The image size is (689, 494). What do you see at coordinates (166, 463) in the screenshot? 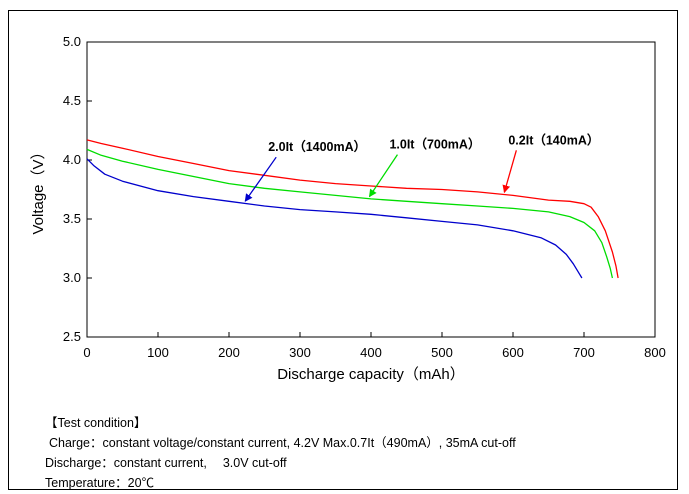
I see `discharge-condition: Discharge：constant current, 3.0V cut-off` at bounding box center [166, 463].